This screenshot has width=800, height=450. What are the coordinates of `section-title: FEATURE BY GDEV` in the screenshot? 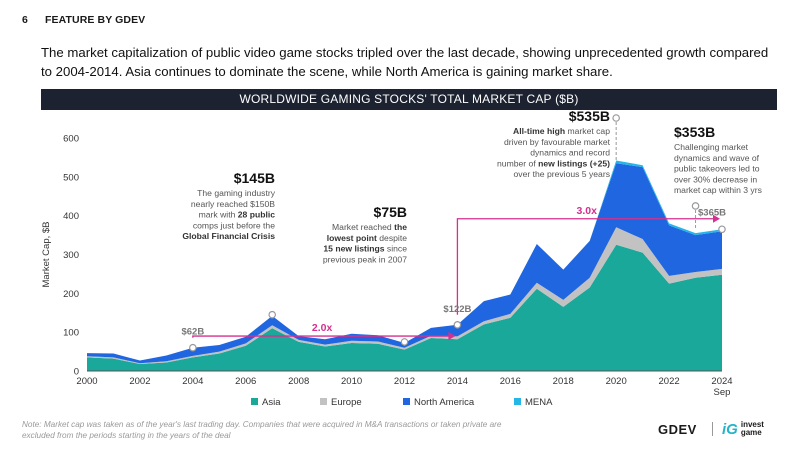 It's located at (95, 20).